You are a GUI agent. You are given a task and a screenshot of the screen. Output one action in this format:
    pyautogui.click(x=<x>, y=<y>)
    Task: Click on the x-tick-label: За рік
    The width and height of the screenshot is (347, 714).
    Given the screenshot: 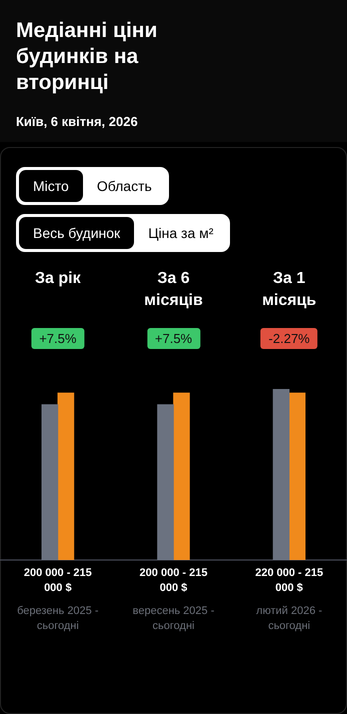 What is the action you would take?
    pyautogui.click(x=58, y=279)
    